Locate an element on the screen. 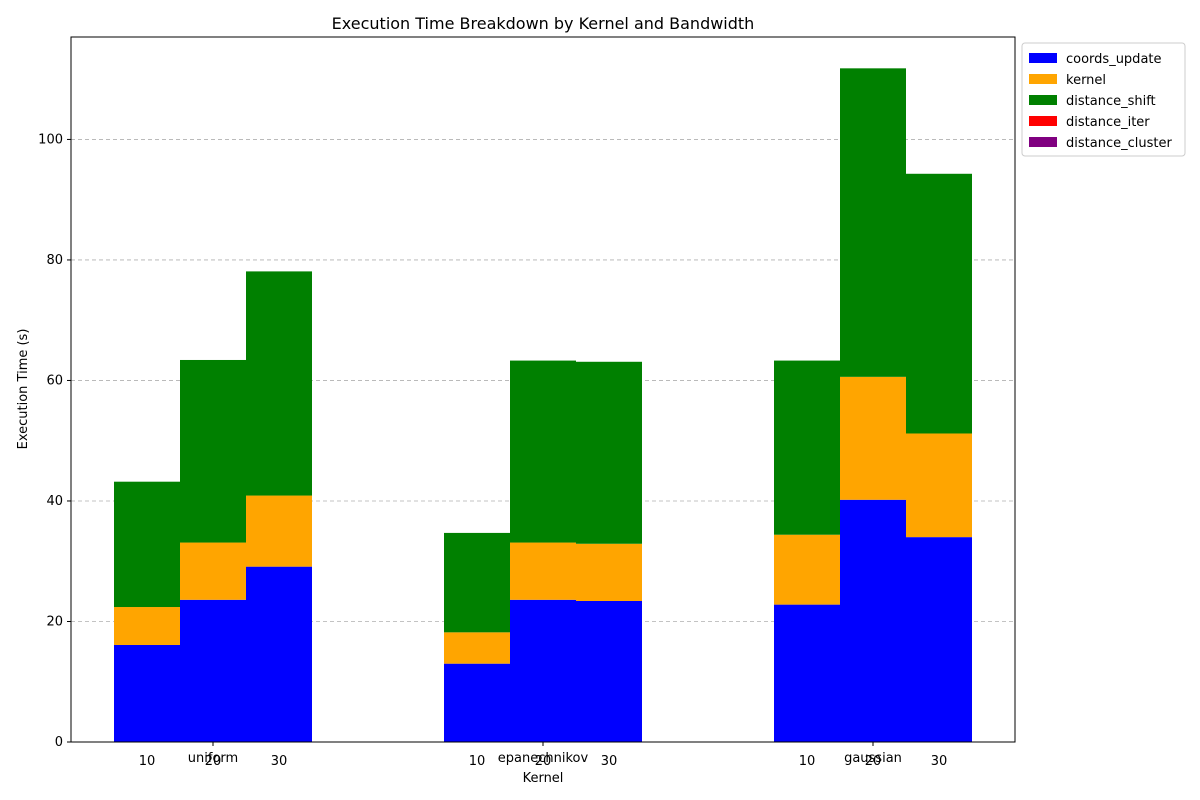  y-axis-title: Execution Time (s) is located at coordinates (23, 389).